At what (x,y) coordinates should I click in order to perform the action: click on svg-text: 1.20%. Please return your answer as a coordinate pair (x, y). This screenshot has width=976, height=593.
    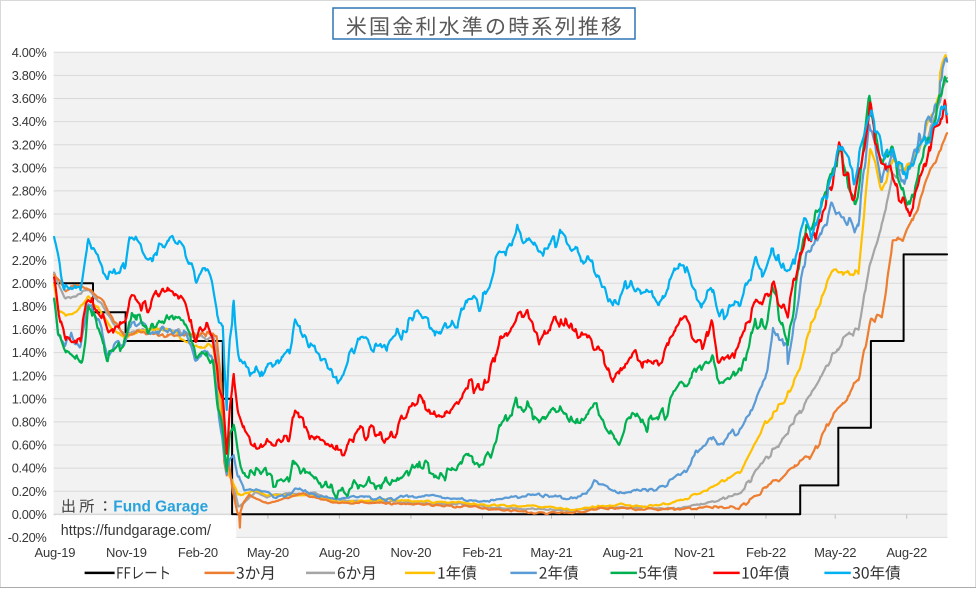
    Looking at the image, I should click on (29, 375).